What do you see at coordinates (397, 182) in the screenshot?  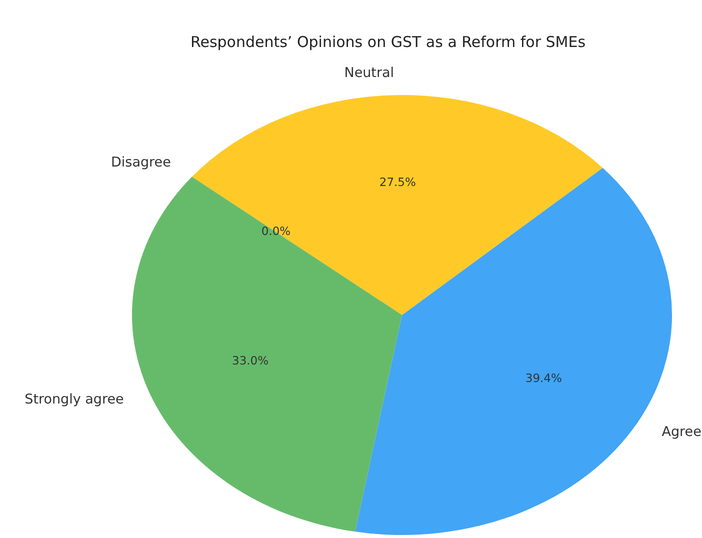 I see `data-label: 27.5%` at bounding box center [397, 182].